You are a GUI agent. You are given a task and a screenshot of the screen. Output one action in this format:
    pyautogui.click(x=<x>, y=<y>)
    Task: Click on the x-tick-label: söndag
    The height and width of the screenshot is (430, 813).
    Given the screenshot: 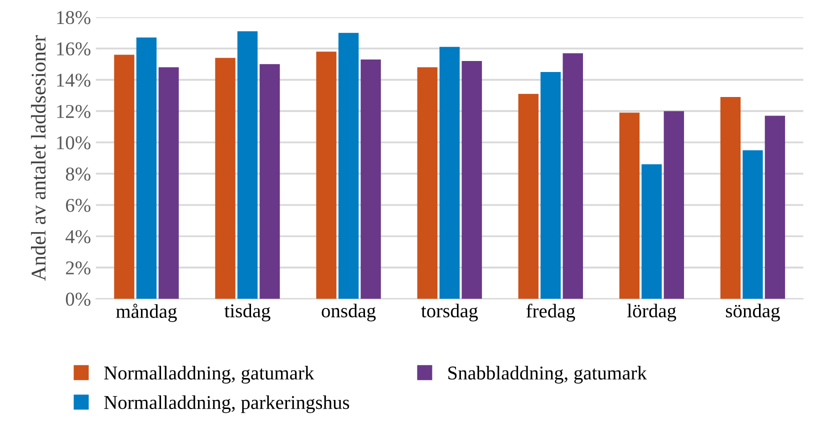 What is the action you would take?
    pyautogui.click(x=753, y=313)
    